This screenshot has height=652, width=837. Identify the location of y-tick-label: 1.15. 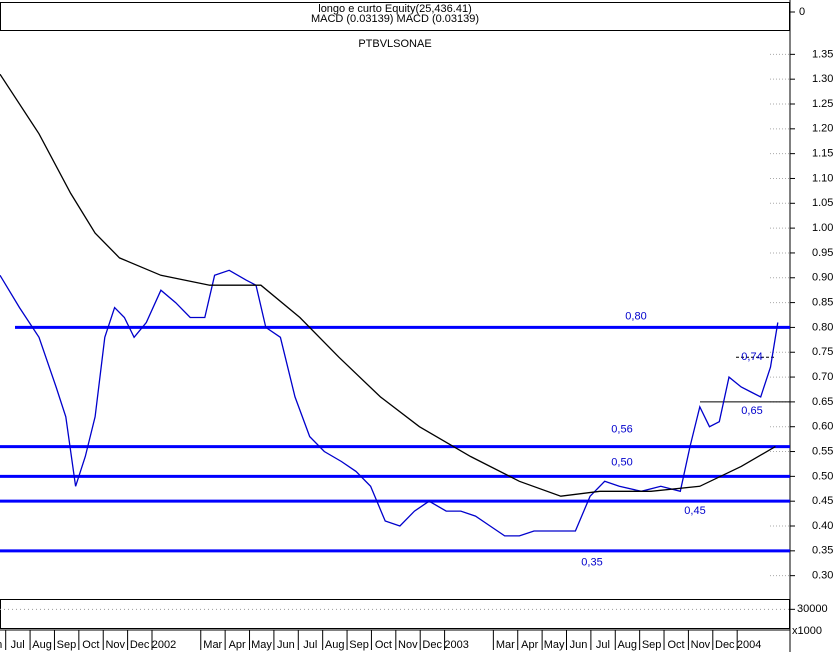
(822, 154).